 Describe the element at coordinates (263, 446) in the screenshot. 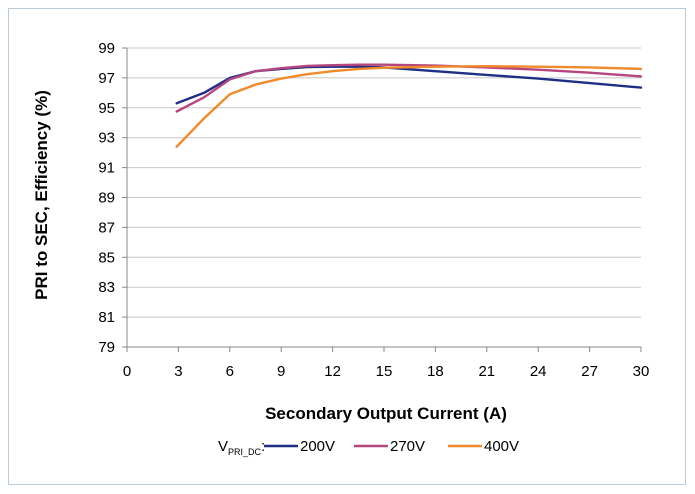

I see `legend-prefix-suffix: :` at that location.